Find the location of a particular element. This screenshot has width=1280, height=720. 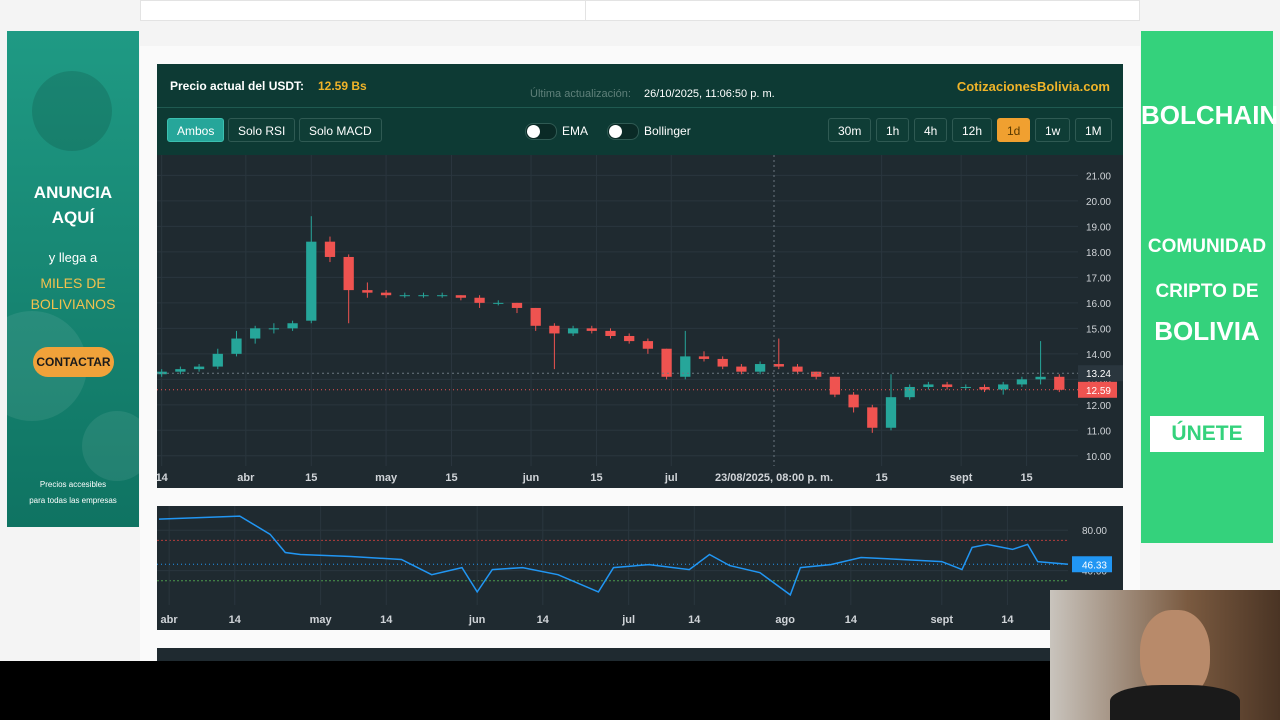

update-label: Última actualización: is located at coordinates (580, 94).